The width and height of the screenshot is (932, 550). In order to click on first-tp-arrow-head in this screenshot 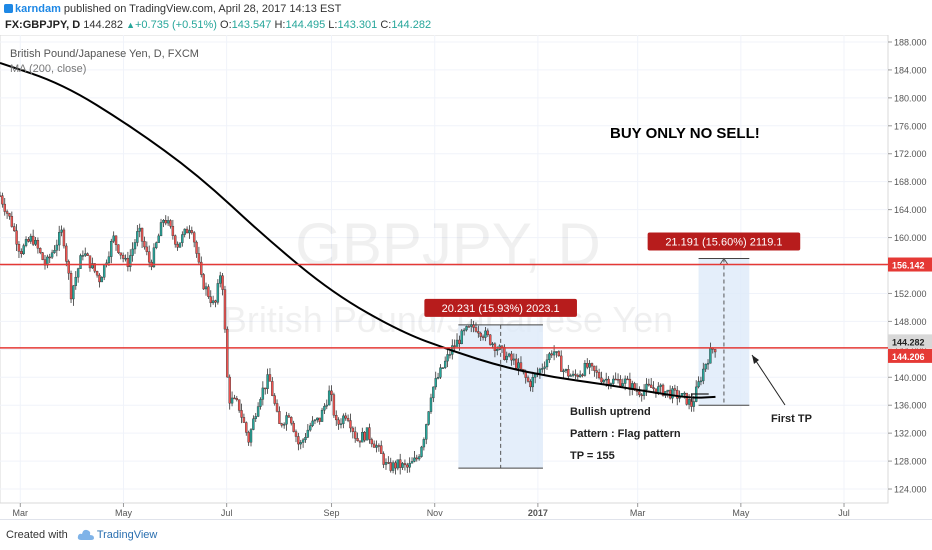, I will do `click(755, 359)`.